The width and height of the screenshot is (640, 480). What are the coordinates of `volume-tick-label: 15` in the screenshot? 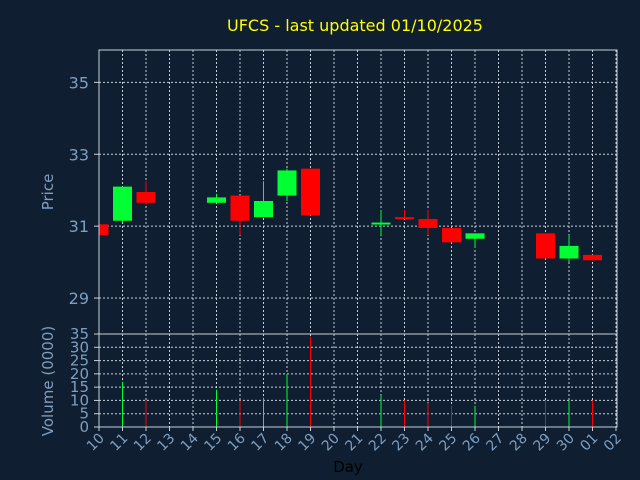 It's located at (79, 387).